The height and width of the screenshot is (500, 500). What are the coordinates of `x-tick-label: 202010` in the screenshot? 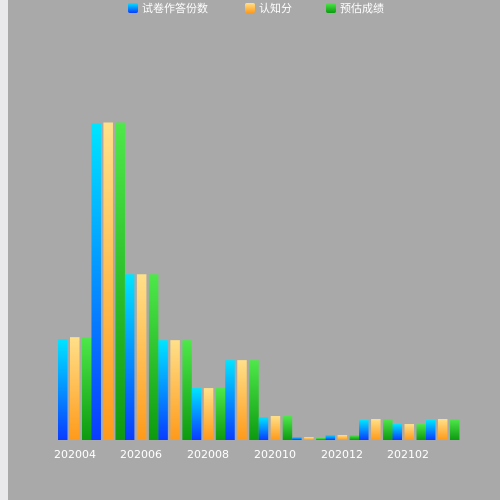 It's located at (275, 454).